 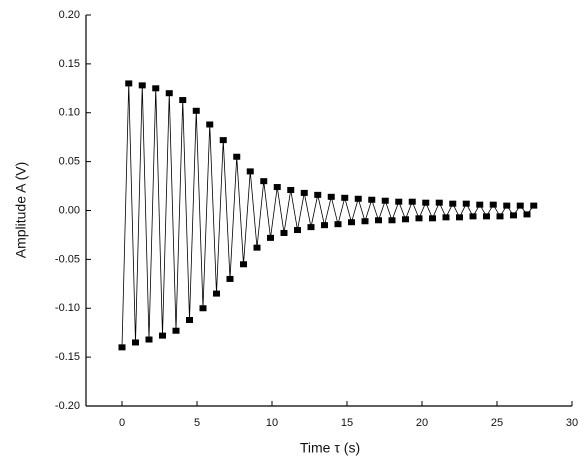 What do you see at coordinates (69, 210) in the screenshot?
I see `y-tick-label: 0.00` at bounding box center [69, 210].